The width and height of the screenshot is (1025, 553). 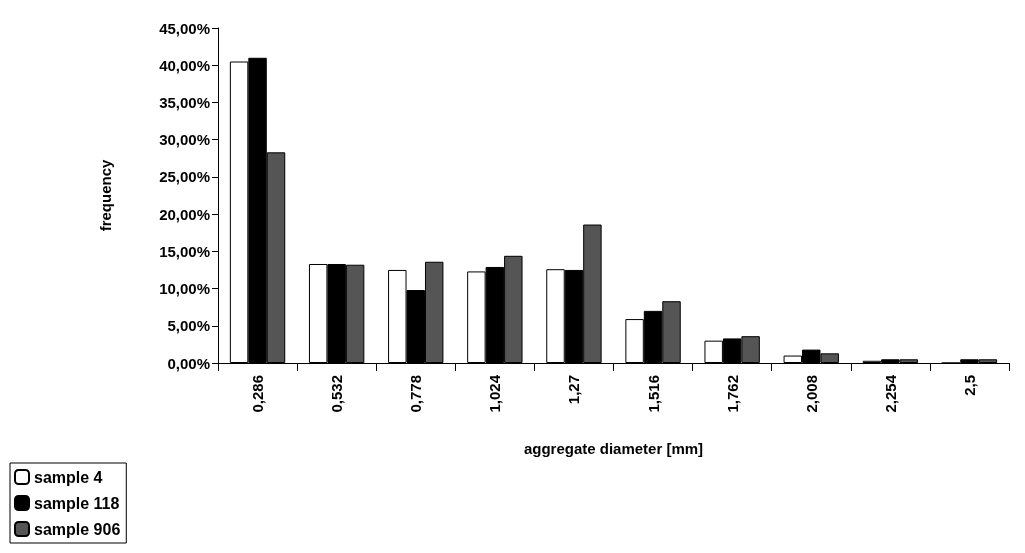 I want to click on x-axis-title: aggregate diameter [mm], so click(x=613, y=448).